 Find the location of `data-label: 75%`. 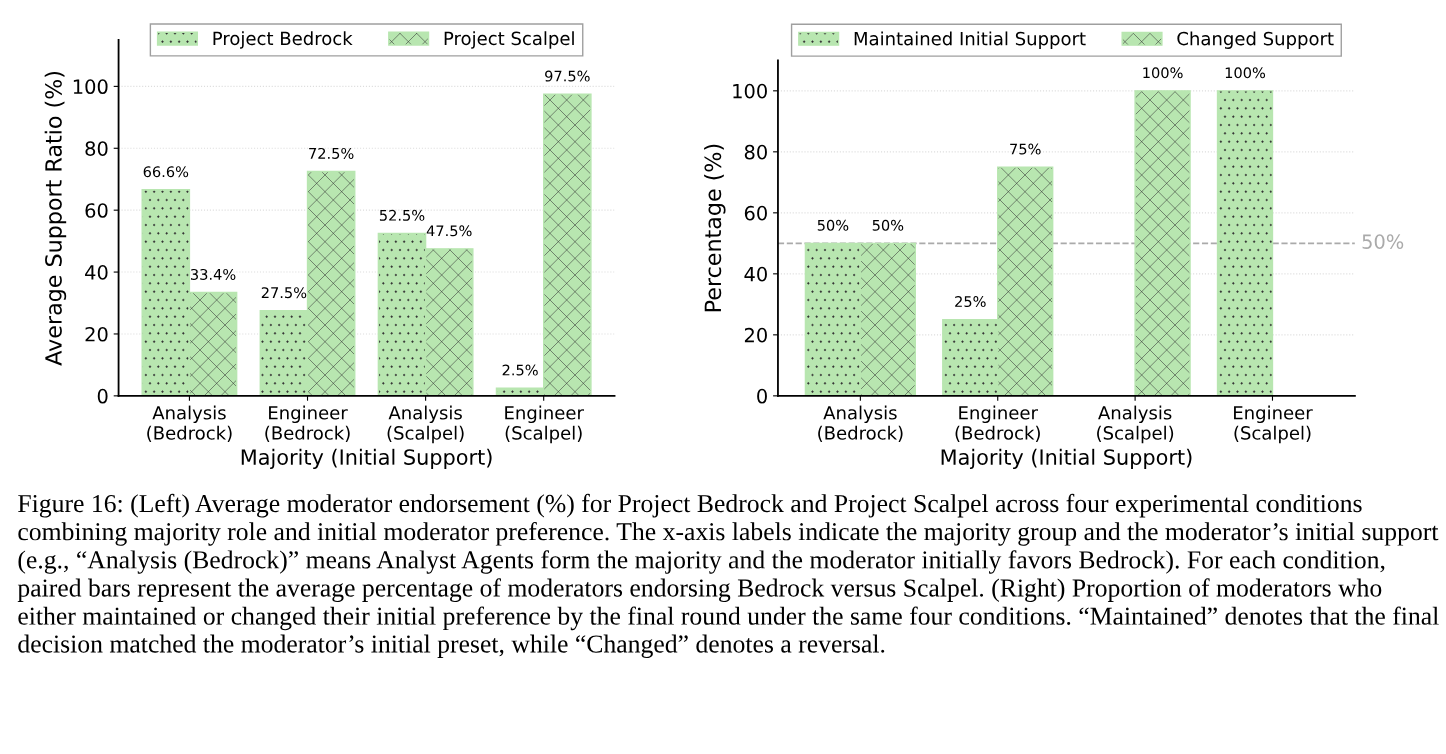

data-label: 75% is located at coordinates (1025, 149).